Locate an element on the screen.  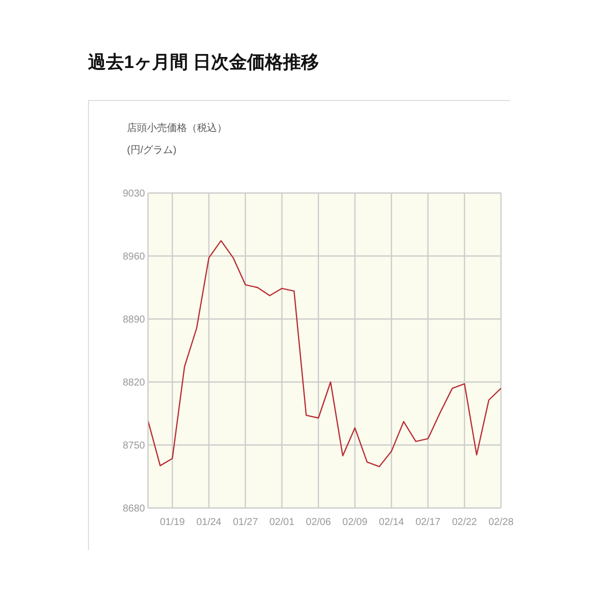
x-tick-label: 02/17 is located at coordinates (428, 522).